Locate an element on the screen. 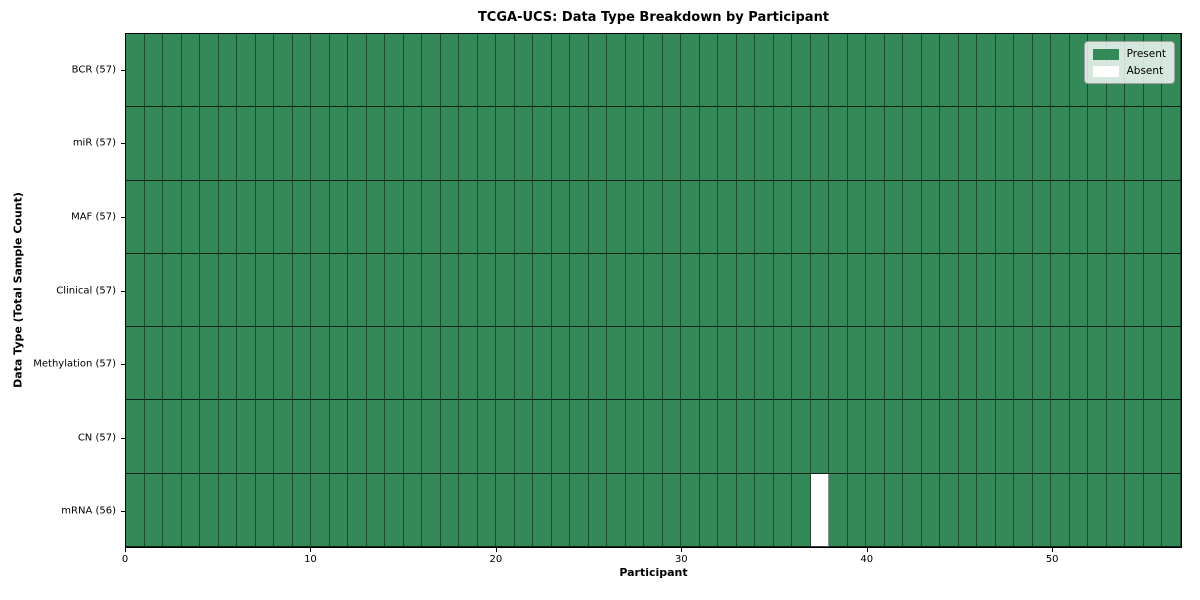 Image resolution: width=1200 pixels, height=600 pixels. y-tick-mark is located at coordinates (123, 291).